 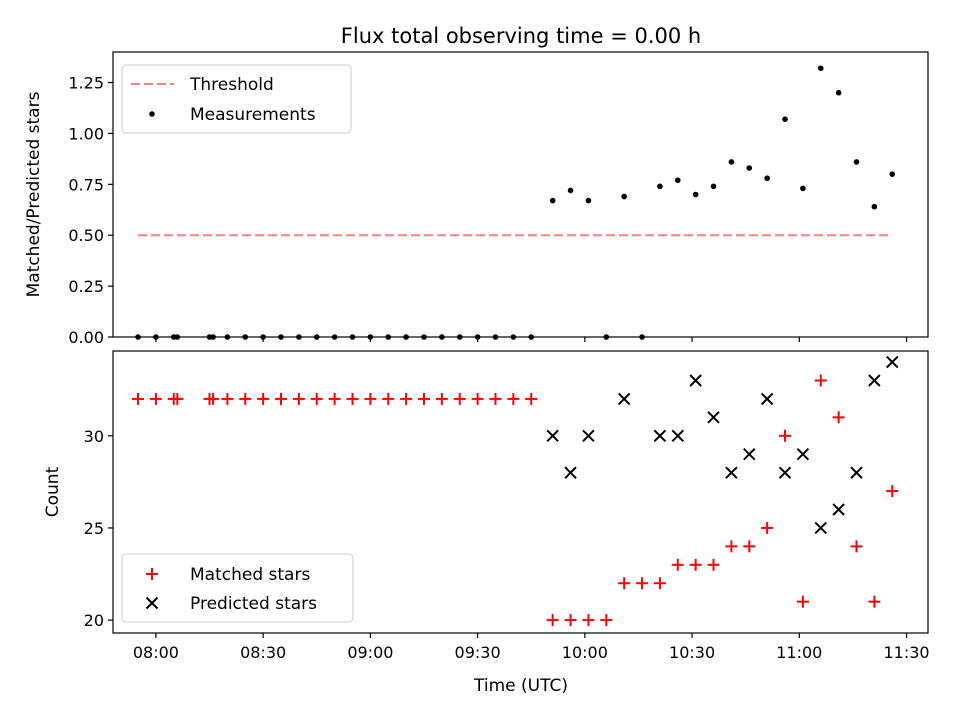 I want to click on legend-matched-label: Matched stars, so click(x=250, y=575).